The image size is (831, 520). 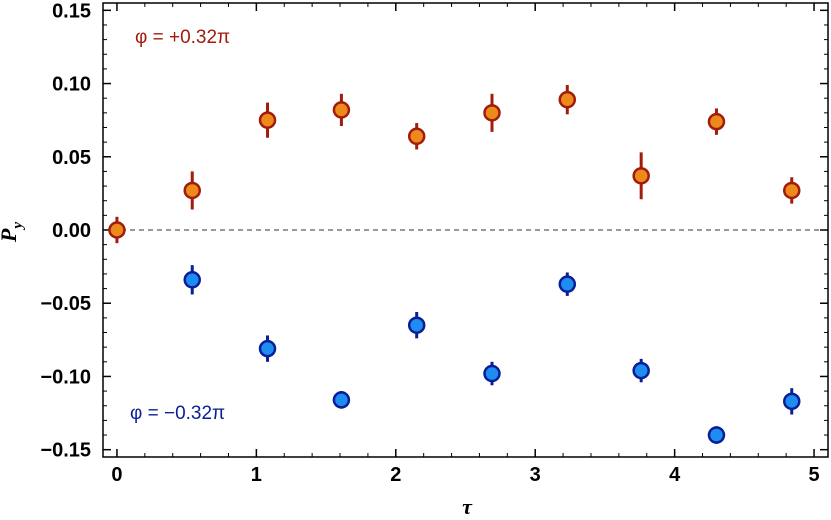 I want to click on y-tick-label: −0.15, so click(x=65, y=451).